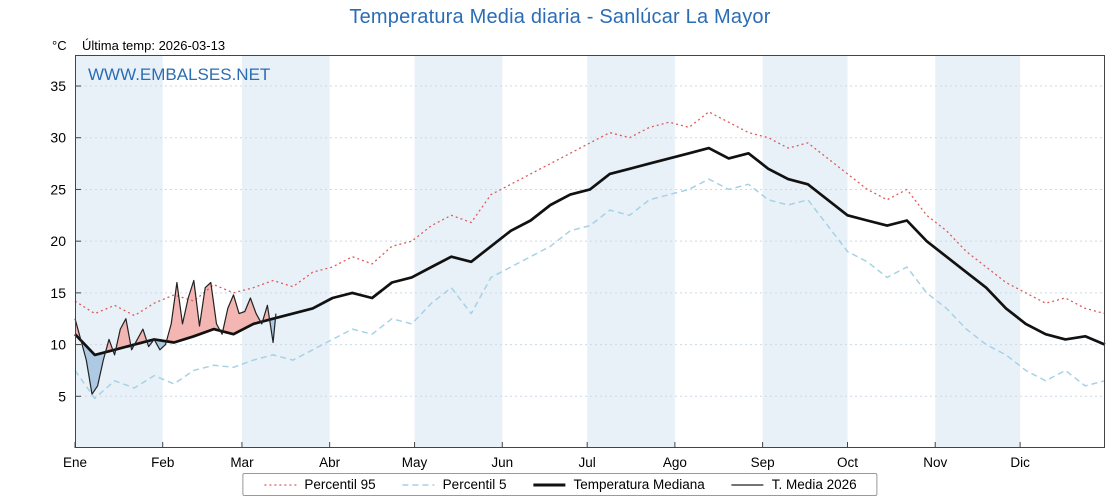 The image size is (1120, 500). I want to click on legend-item-2: Temperatura Mediana, so click(618, 484).